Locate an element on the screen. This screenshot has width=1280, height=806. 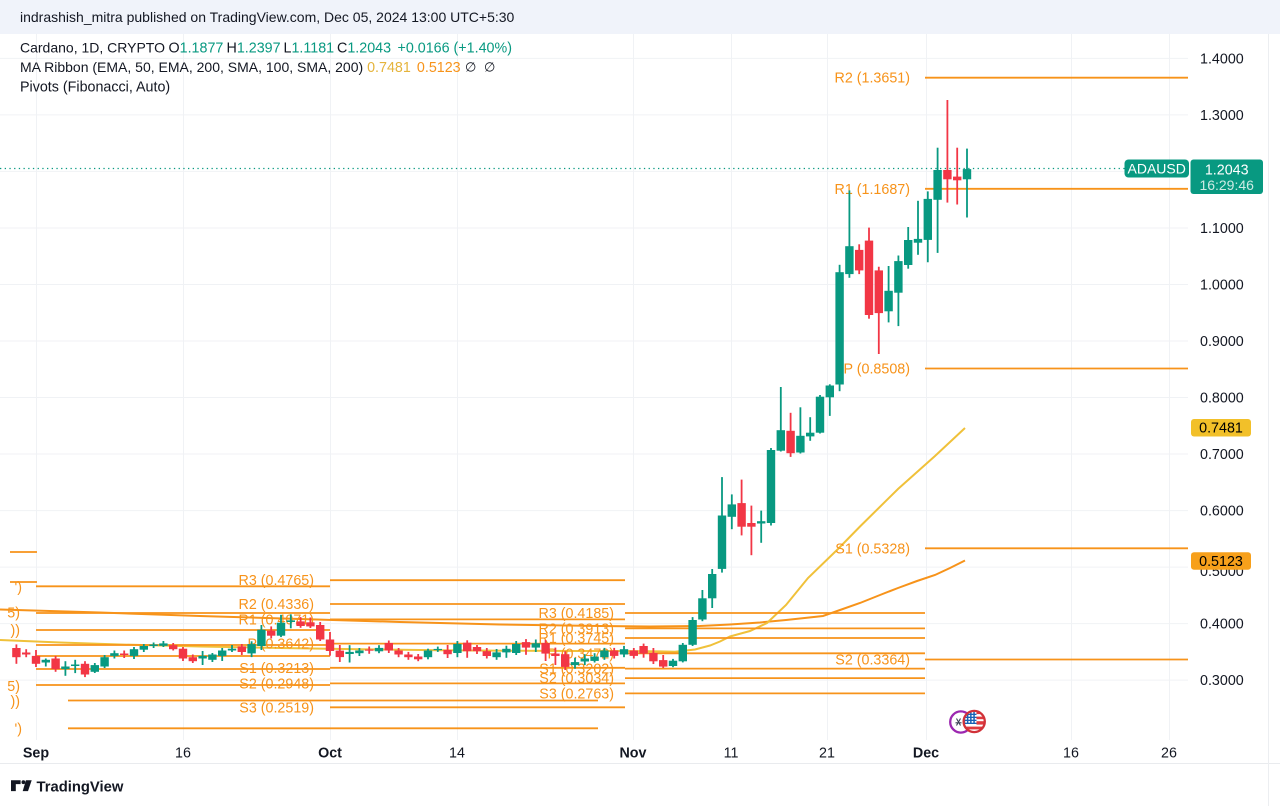
svg-text: 1.0000 is located at coordinates (1222, 286).